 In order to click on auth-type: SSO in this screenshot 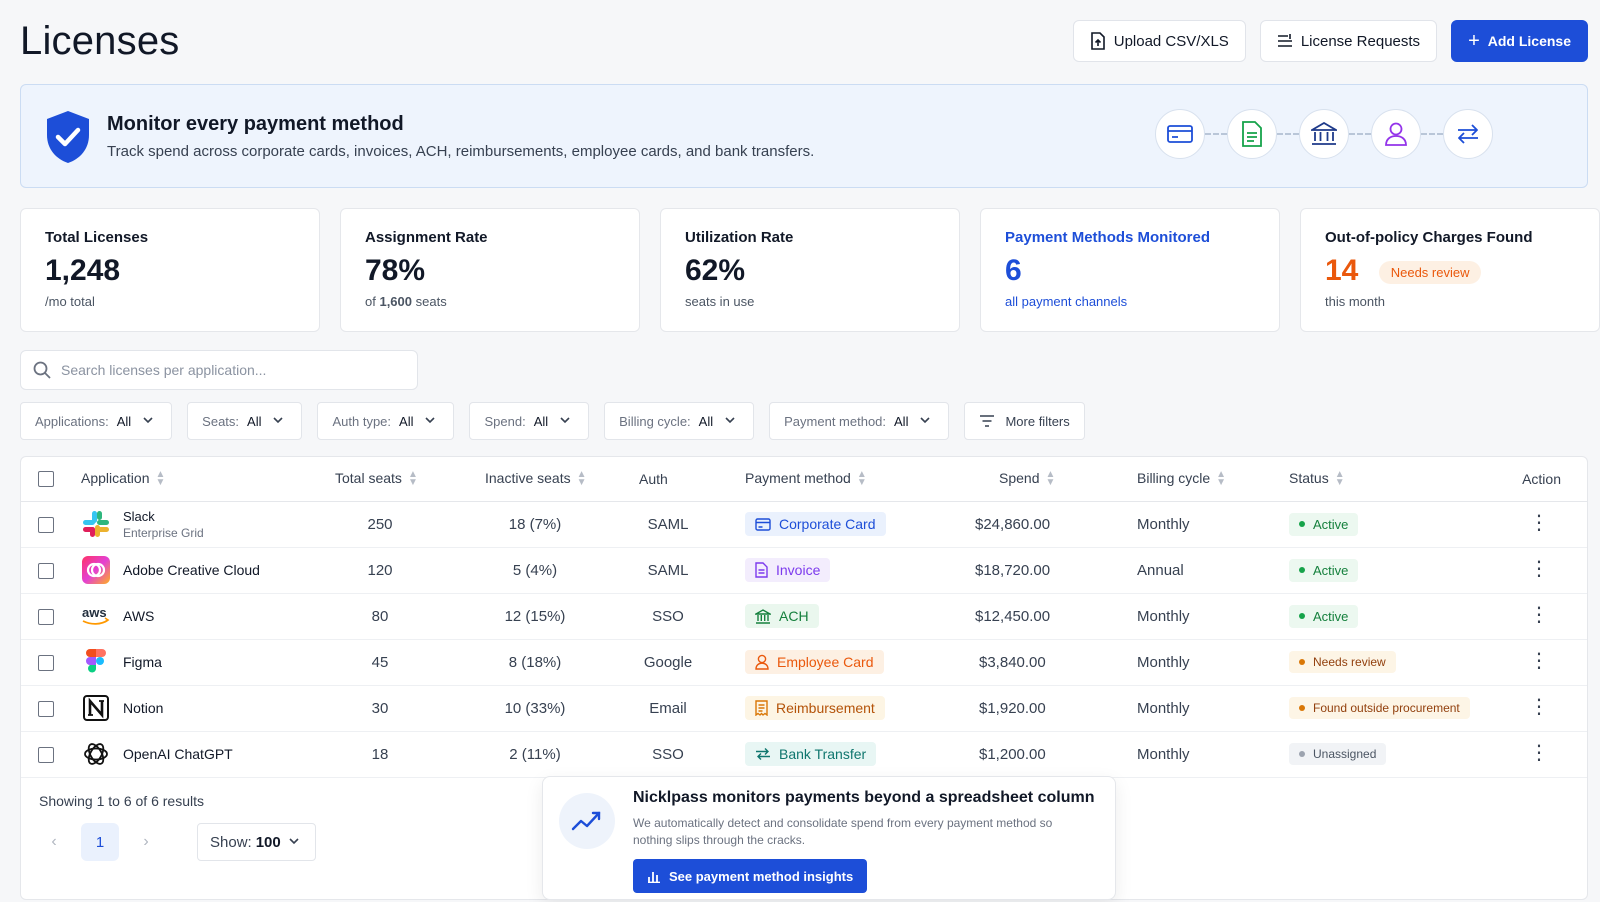, I will do `click(690, 616)`.